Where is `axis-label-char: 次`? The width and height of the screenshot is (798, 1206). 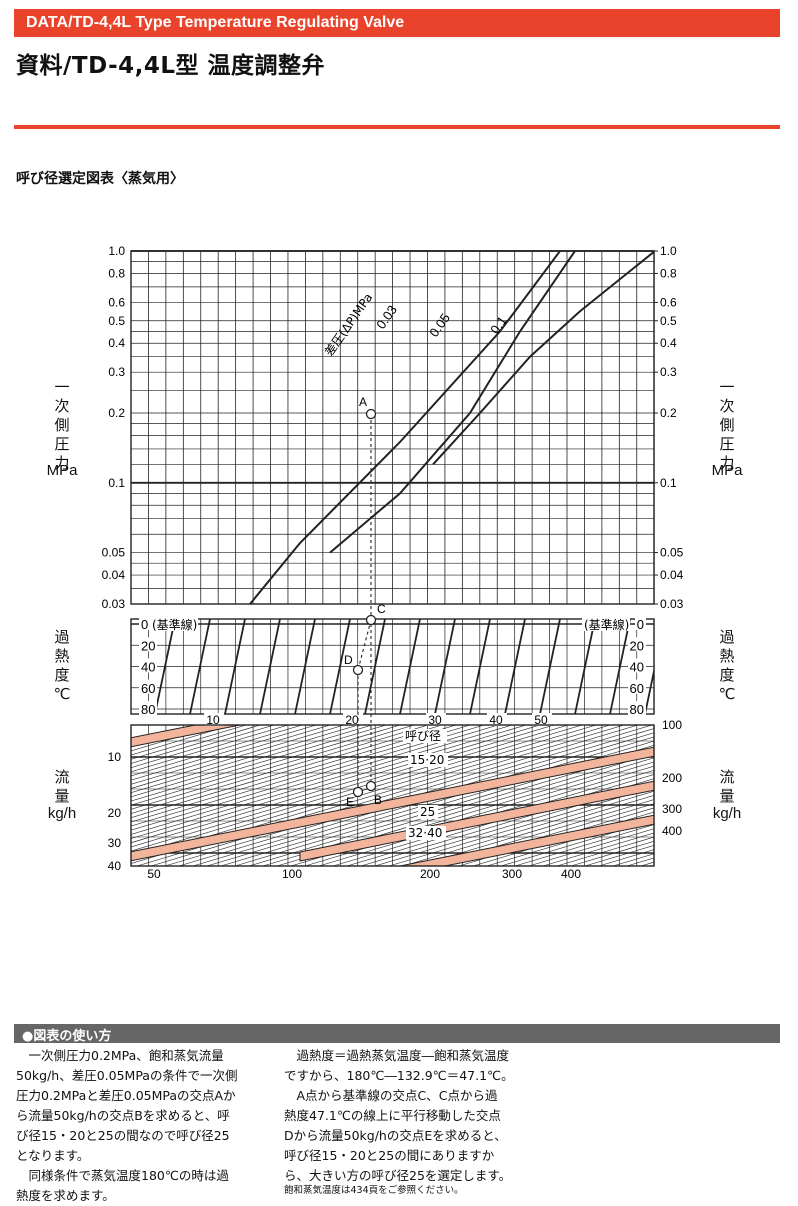 axis-label-char: 次 is located at coordinates (727, 406).